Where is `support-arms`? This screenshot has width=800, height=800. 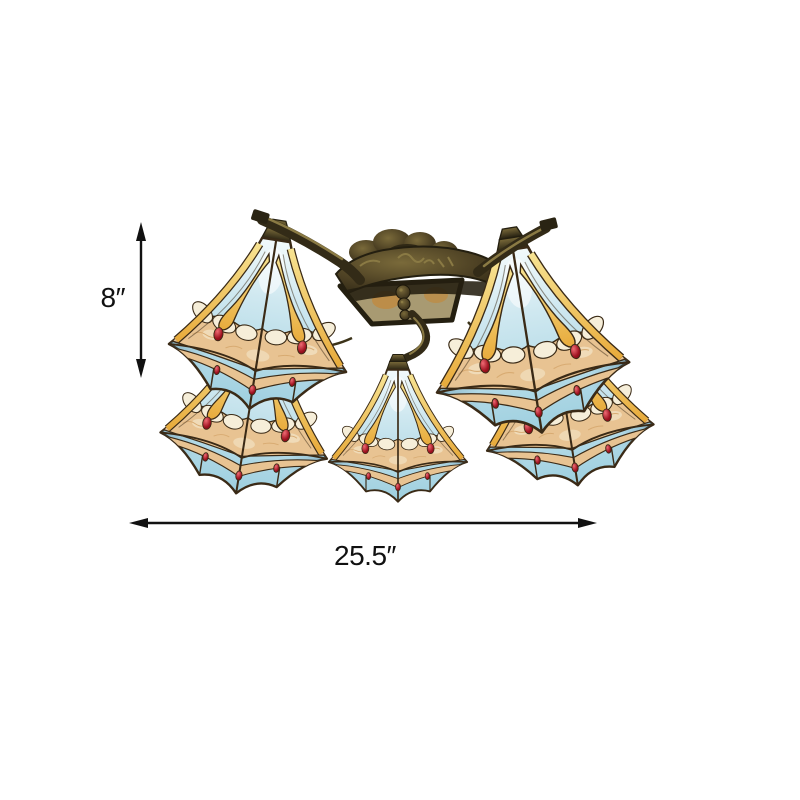
support-arms is located at coordinates (404, 247).